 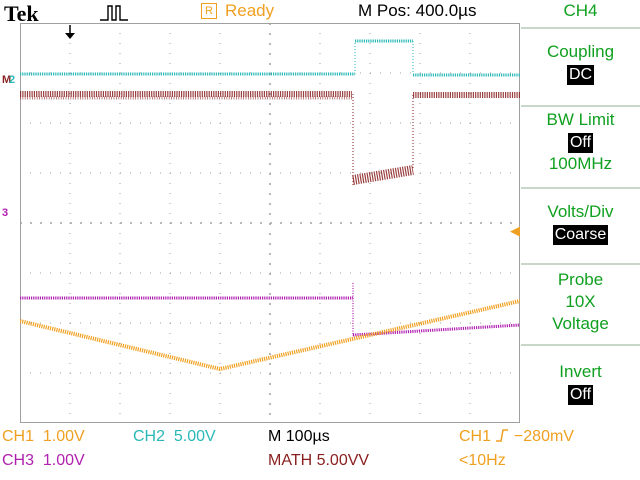 I want to click on horizontal-position-readout: M Pos: 400.0µs, so click(x=417, y=10).